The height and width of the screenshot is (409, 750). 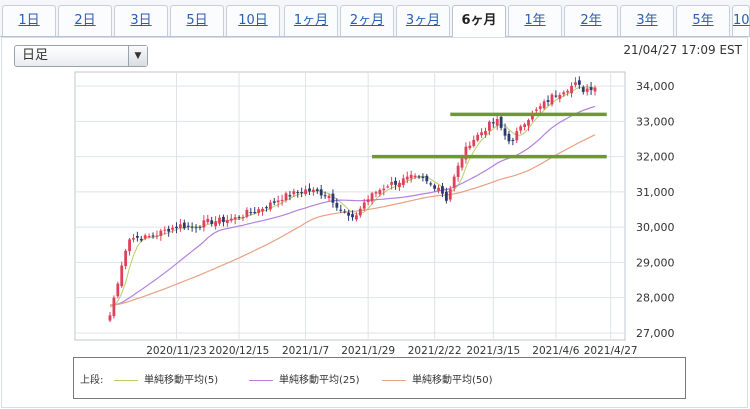 What do you see at coordinates (141, 20) in the screenshot?
I see `tab-2: 3日` at bounding box center [141, 20].